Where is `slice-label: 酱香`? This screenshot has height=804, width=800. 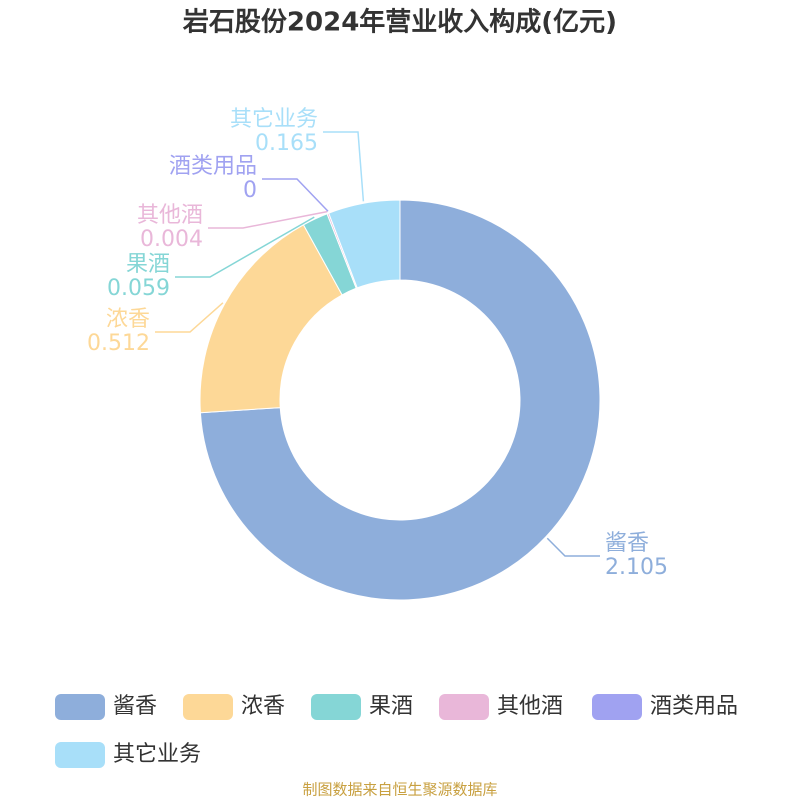
slice-label: 酱香 is located at coordinates (627, 543).